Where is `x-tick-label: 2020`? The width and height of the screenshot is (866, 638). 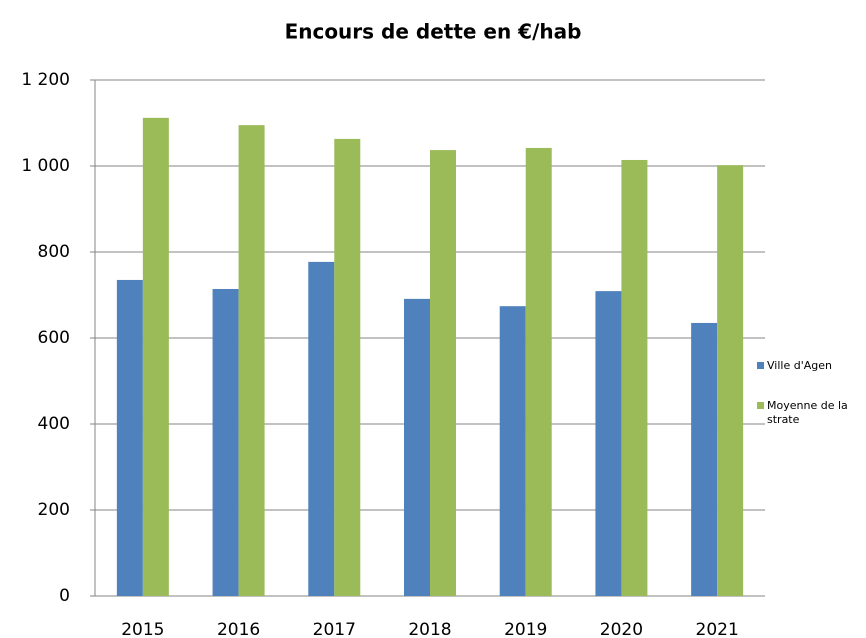 x-tick-label: 2020 is located at coordinates (621, 629).